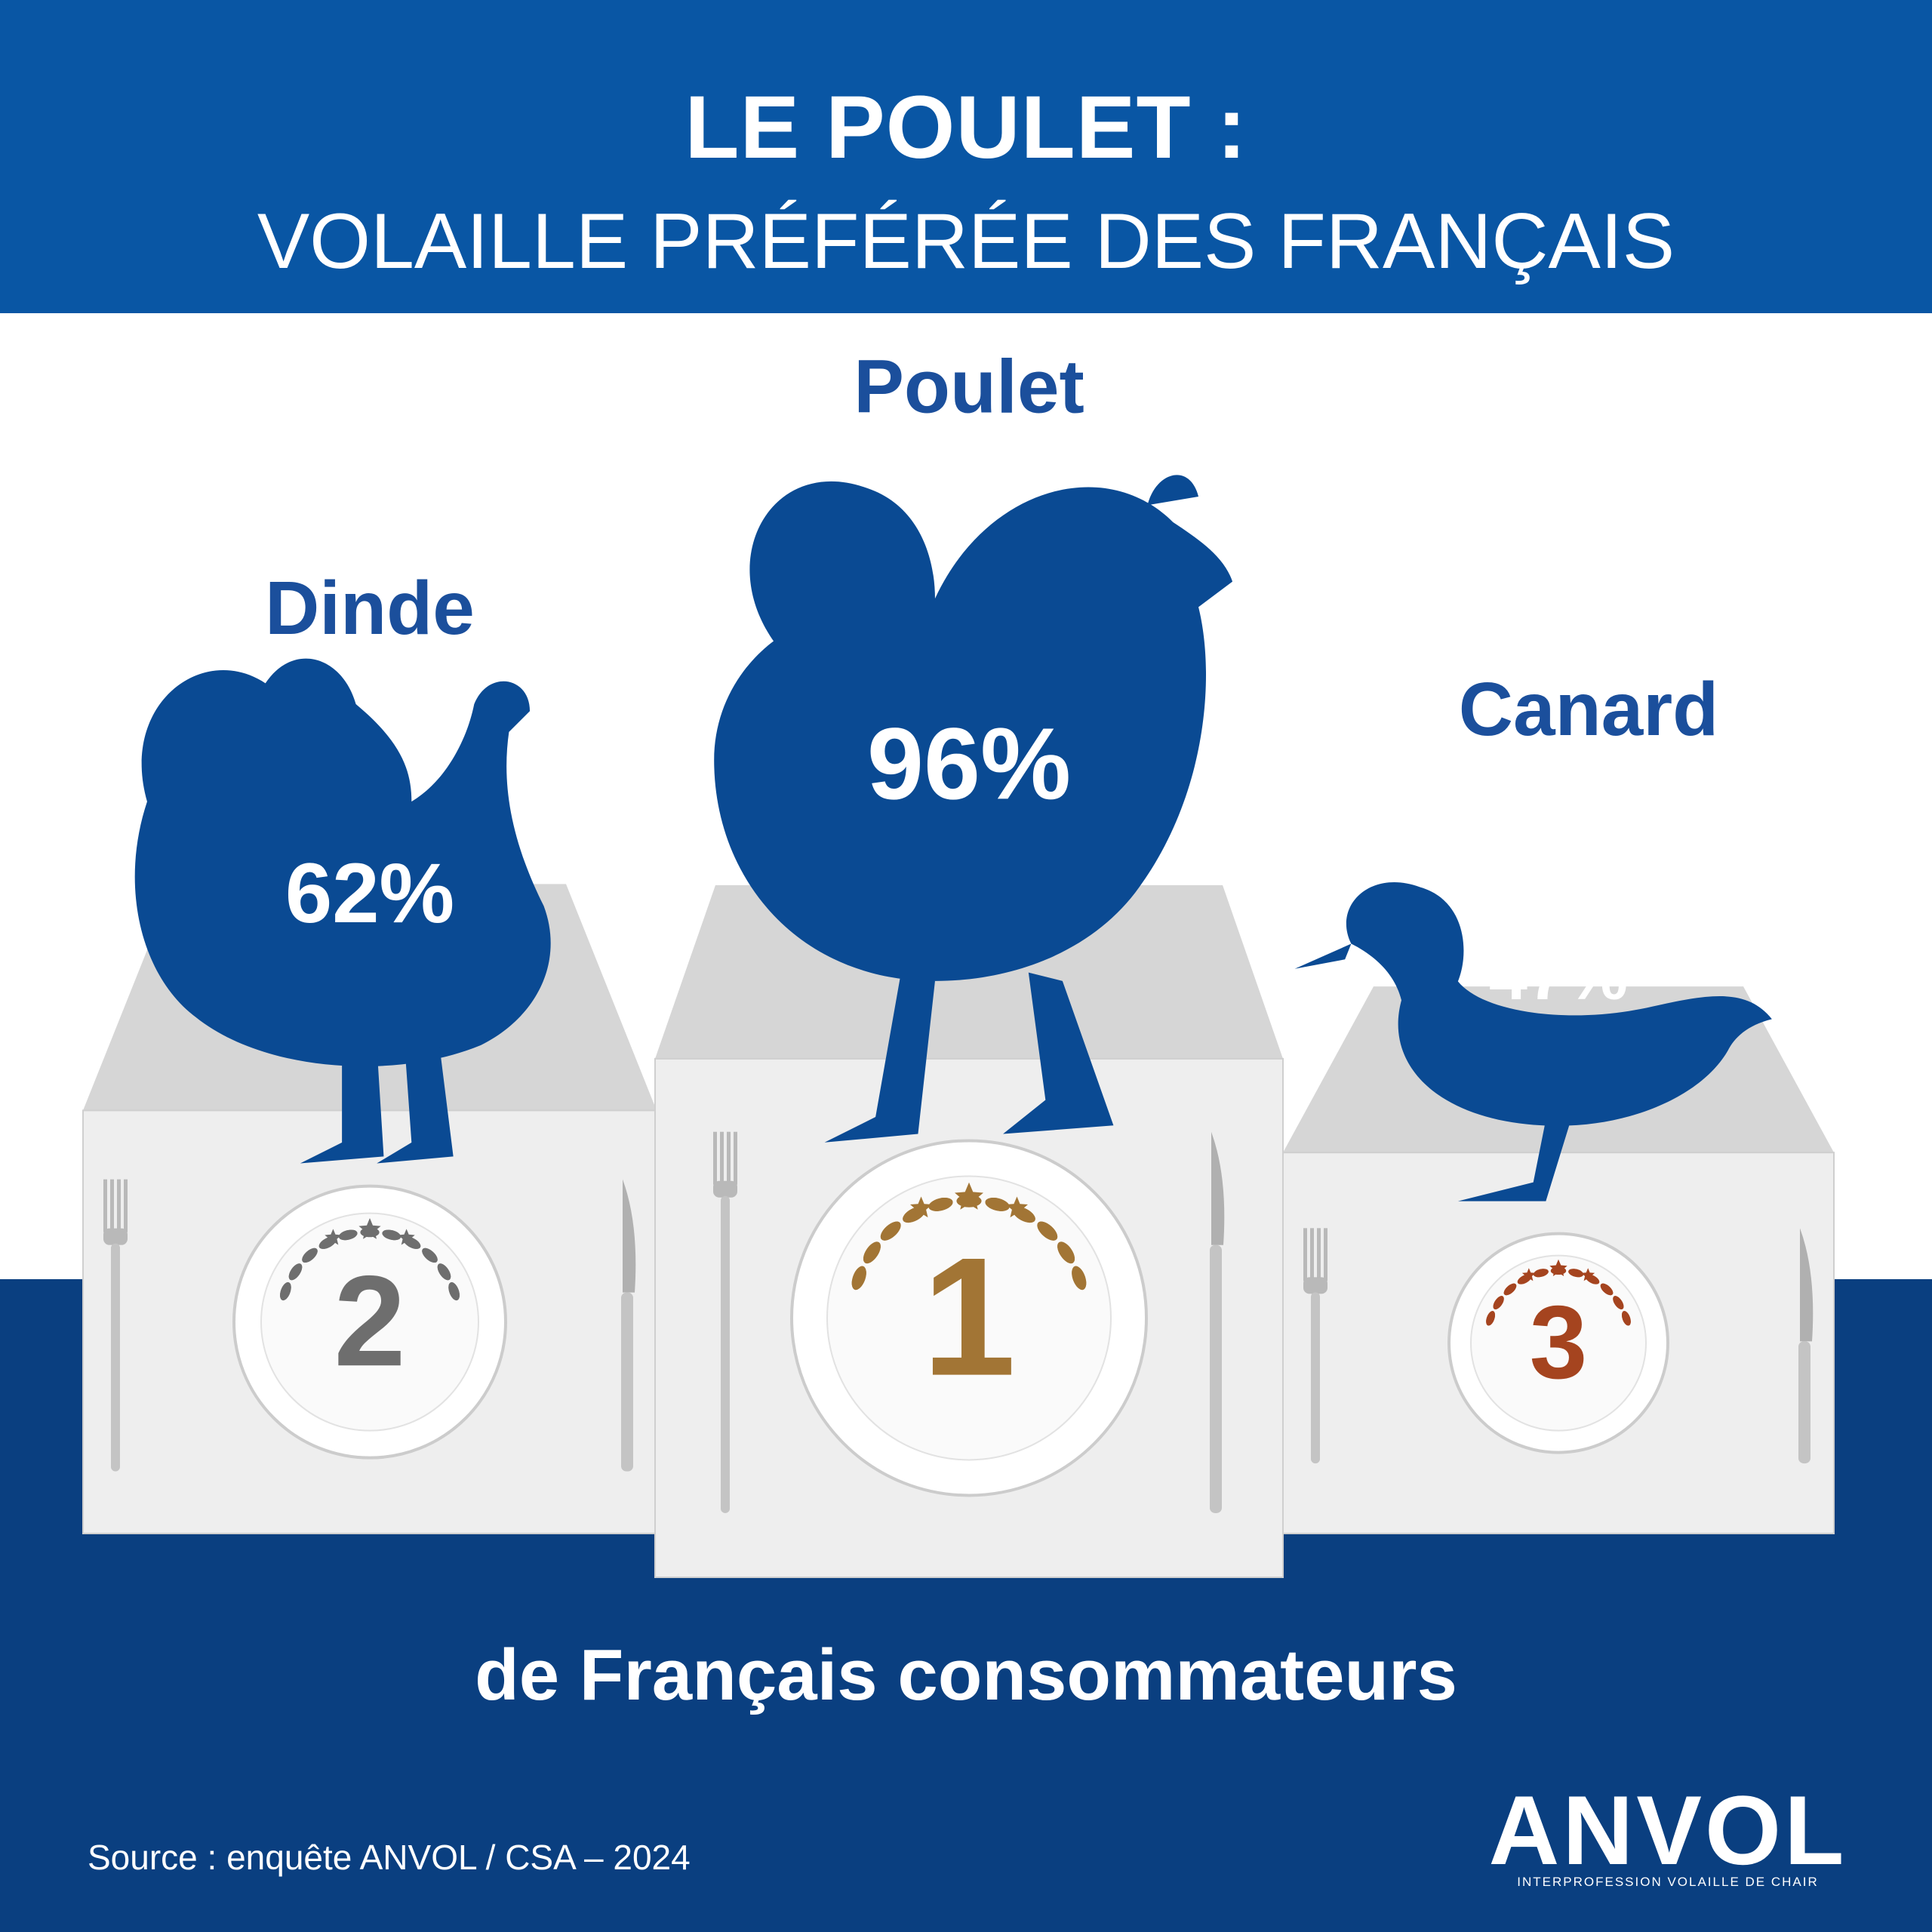 The width and height of the screenshot is (1932, 1932). Describe the element at coordinates (966, 127) in the screenshot. I see `page-title: LE POULET :` at that location.